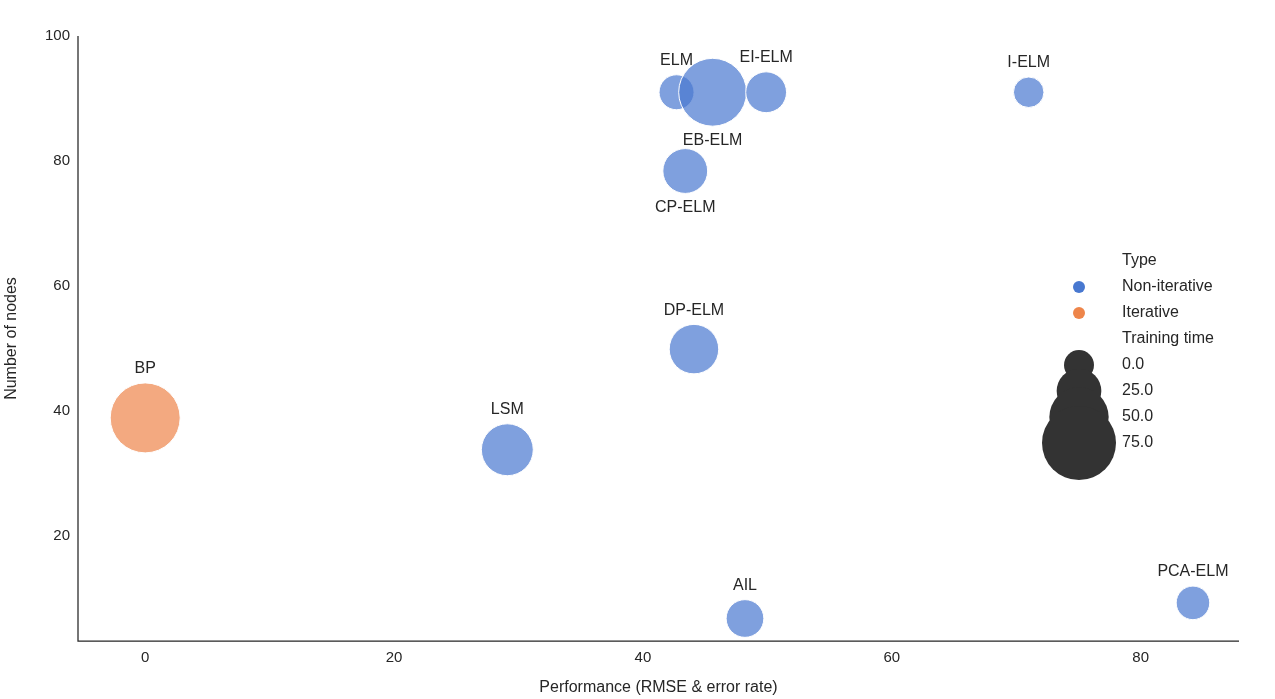  What do you see at coordinates (676, 60) in the screenshot?
I see `annotation: ELM` at bounding box center [676, 60].